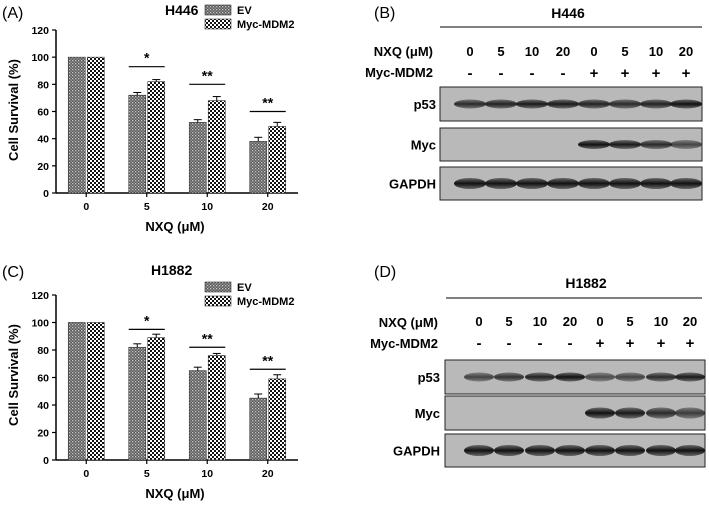  Describe the element at coordinates (13, 272) in the screenshot. I see `panel-label: (C)` at that location.